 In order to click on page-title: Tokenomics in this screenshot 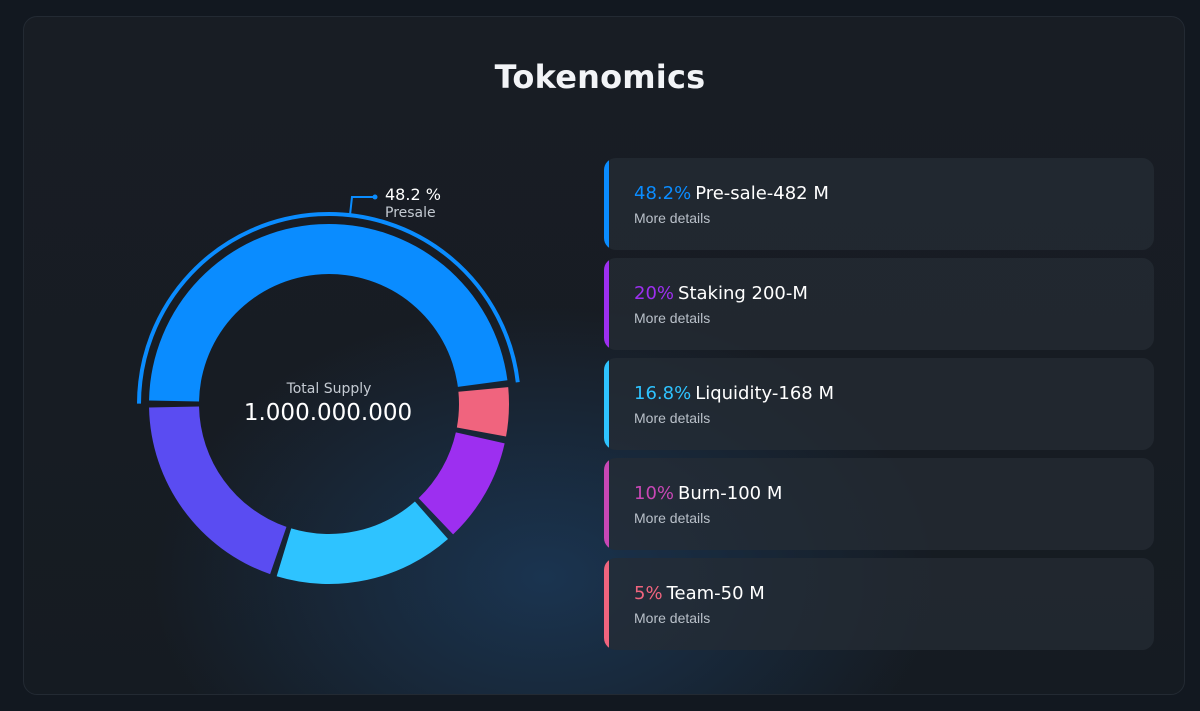, I will do `click(600, 77)`.